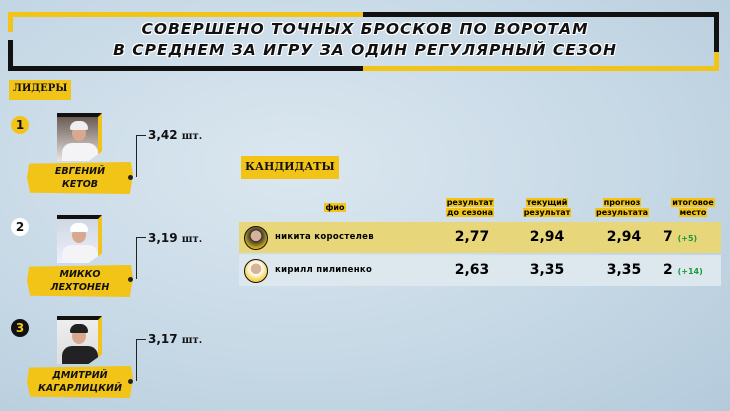 The image size is (730, 411). I want to click on cell-forecast: 2,94, so click(624, 237).